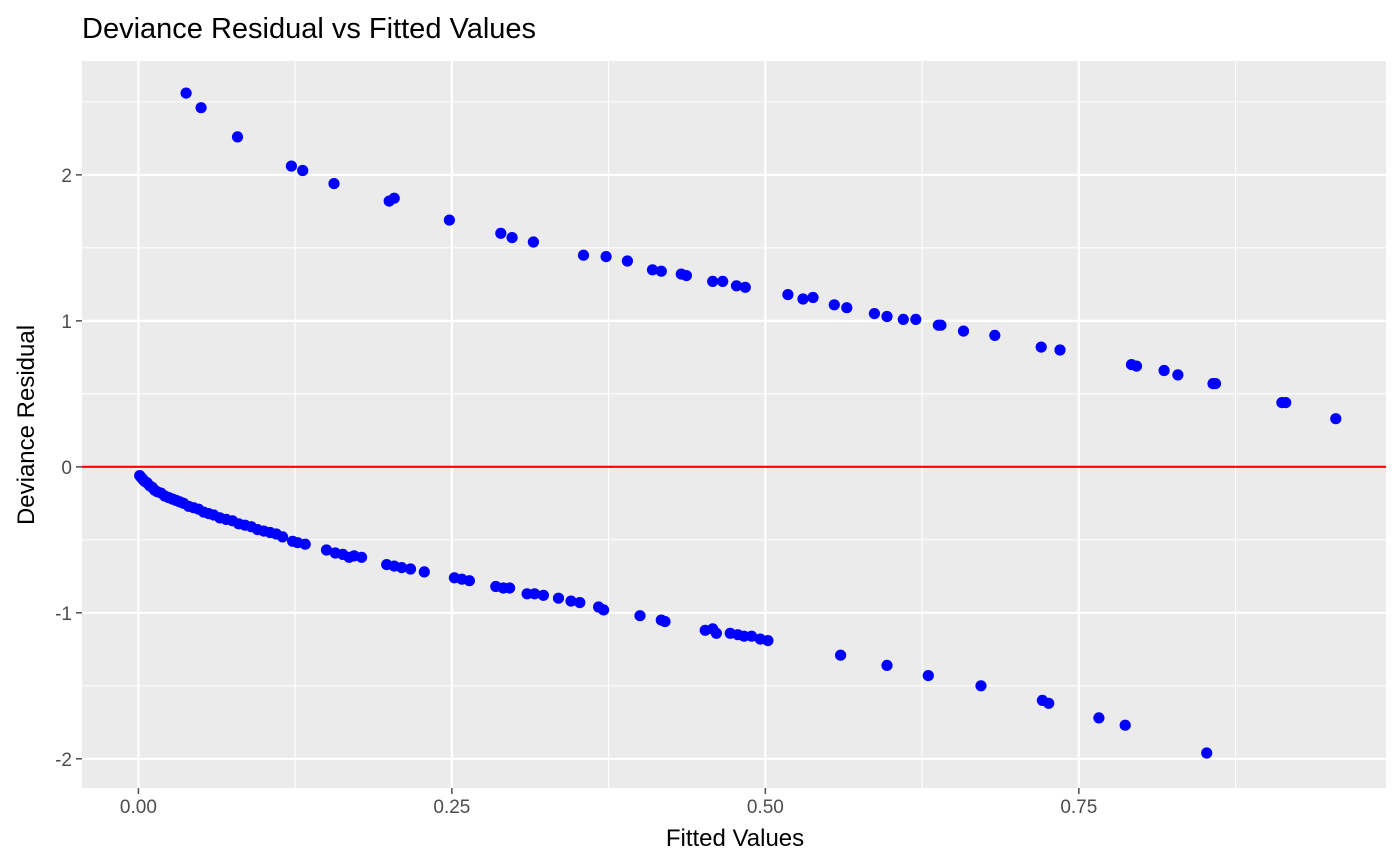  I want to click on y-tick-label: 2, so click(66, 176).